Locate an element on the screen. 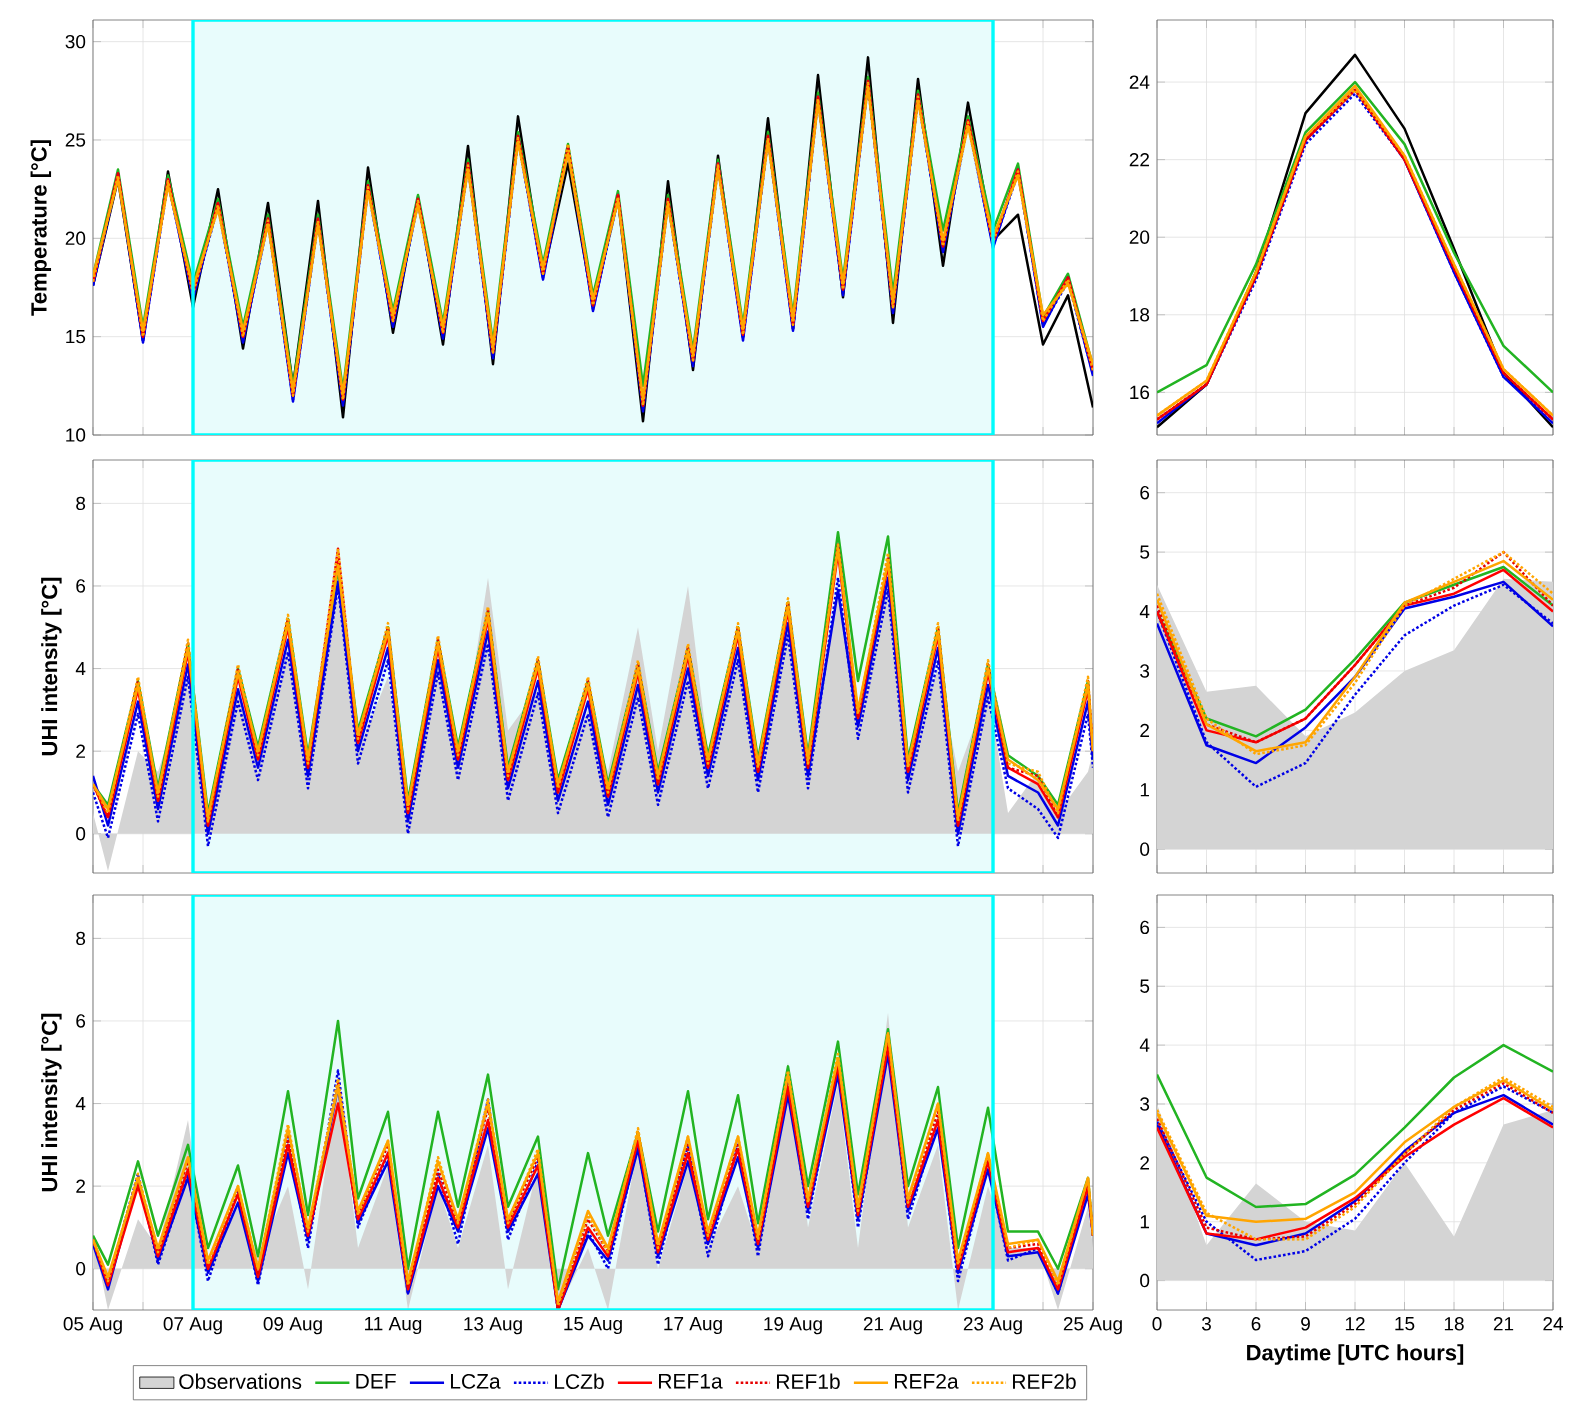 Image resolution: width=1570 pixels, height=1404 pixels. x-tick-label: 21 is located at coordinates (1503, 1324).